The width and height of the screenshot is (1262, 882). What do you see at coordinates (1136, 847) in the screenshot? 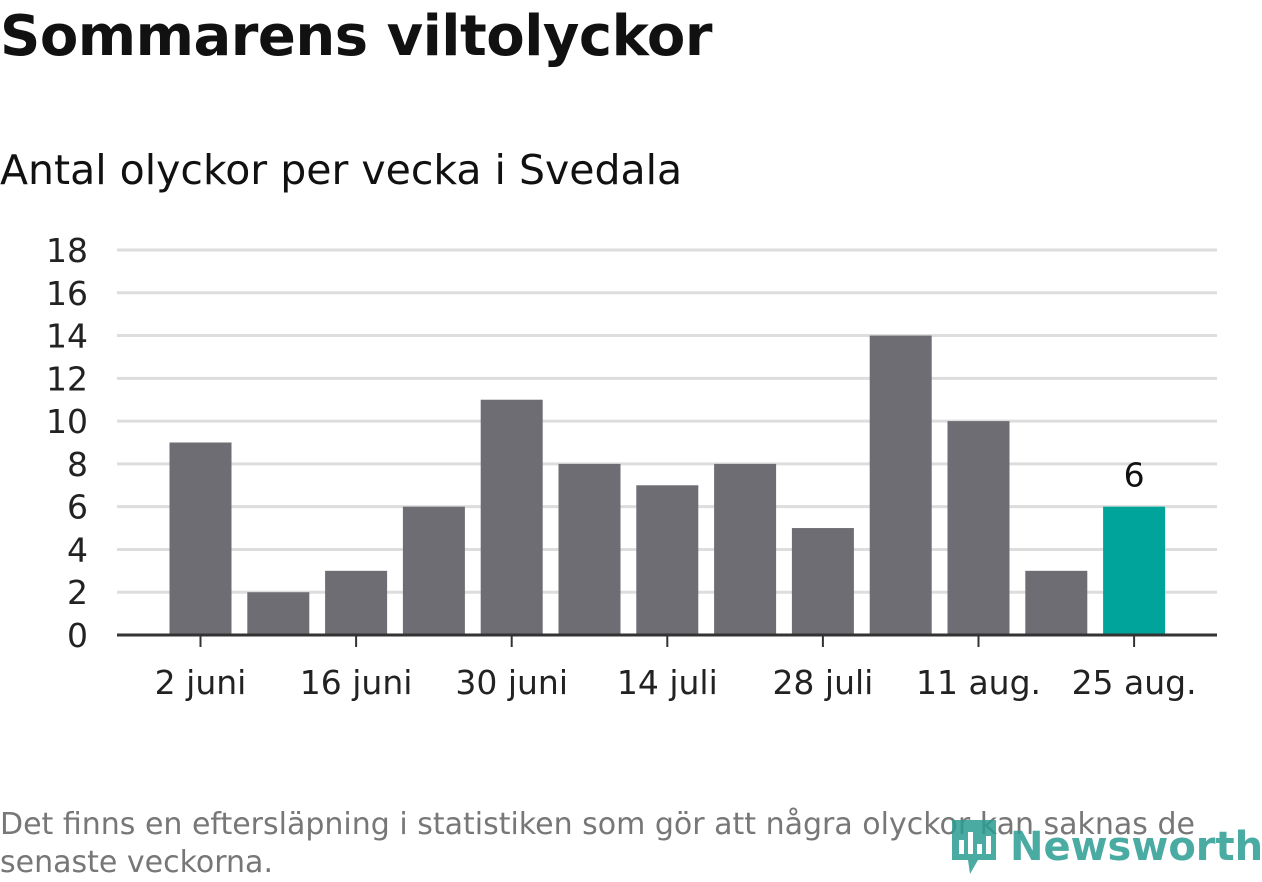
I see `logo-text: Newsworthy` at bounding box center [1136, 847].